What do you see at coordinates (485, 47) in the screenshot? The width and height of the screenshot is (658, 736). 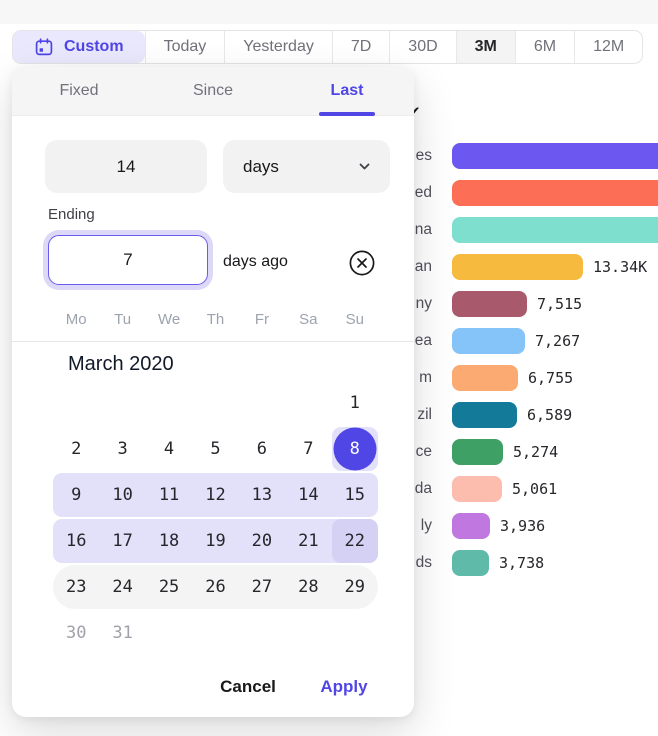 I see `preset-3m: 3M` at bounding box center [485, 47].